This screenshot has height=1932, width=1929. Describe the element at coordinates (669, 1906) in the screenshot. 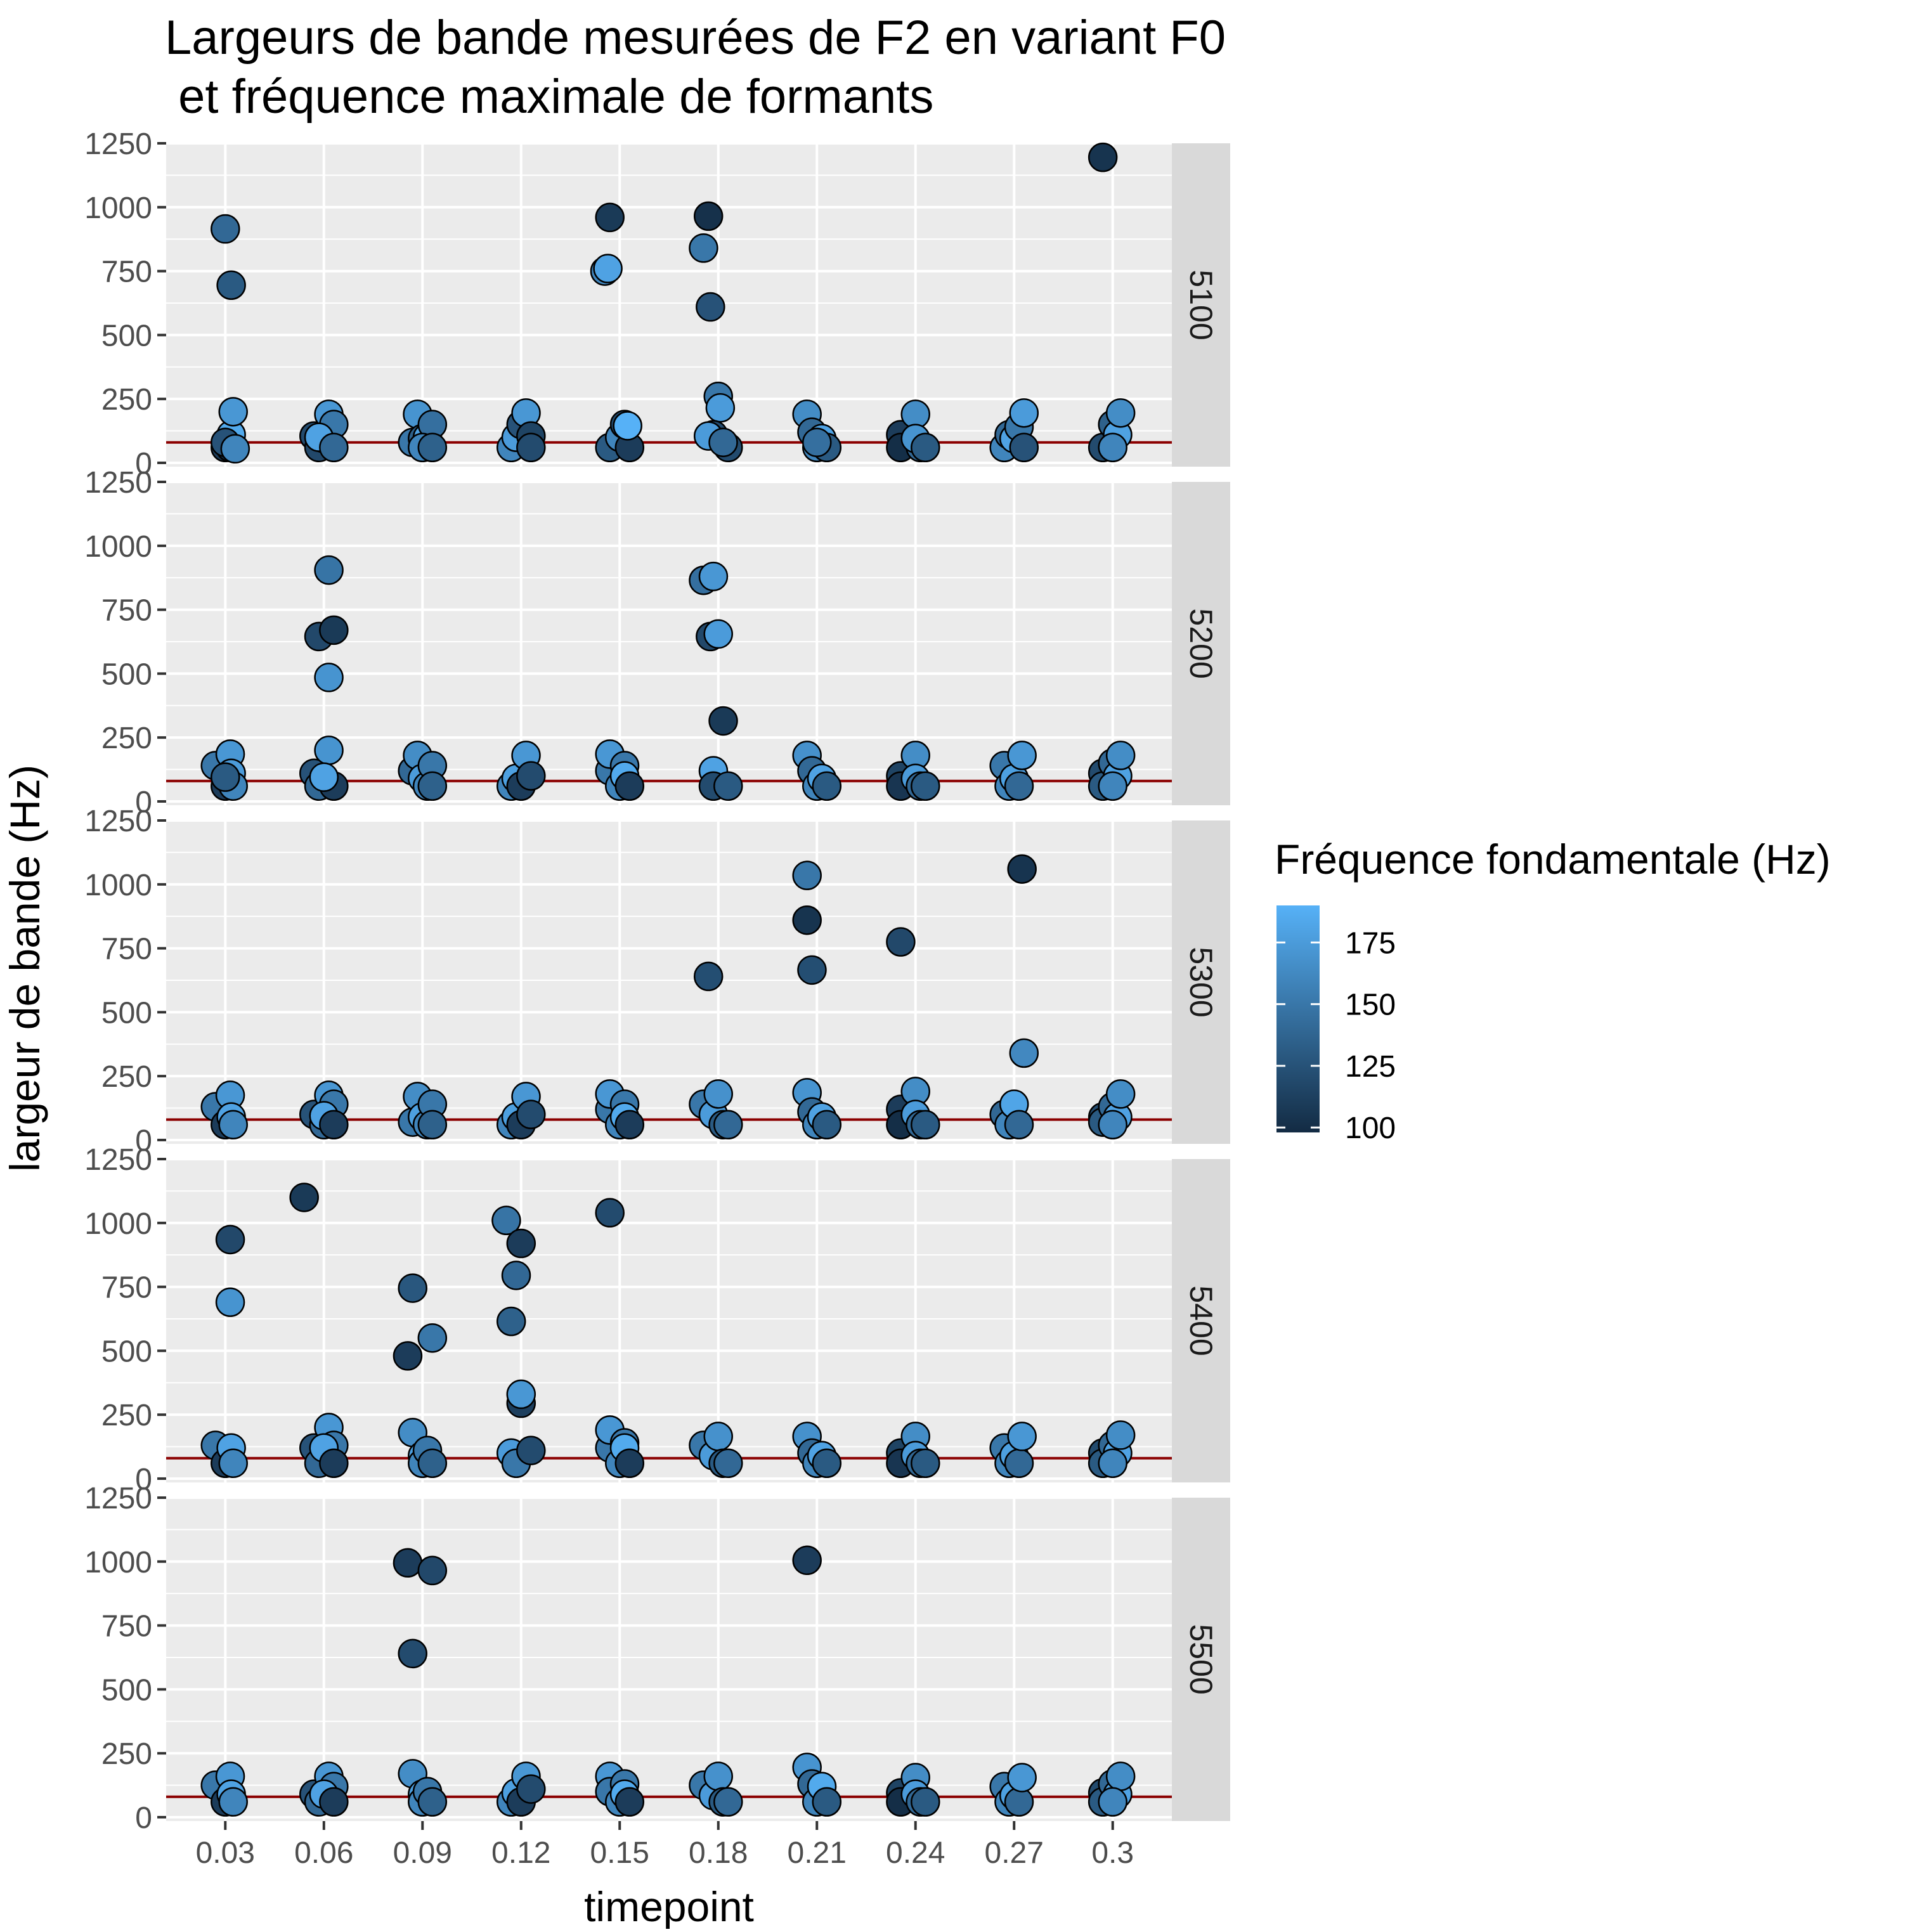

I see `x-axis-label: timepoint` at that location.